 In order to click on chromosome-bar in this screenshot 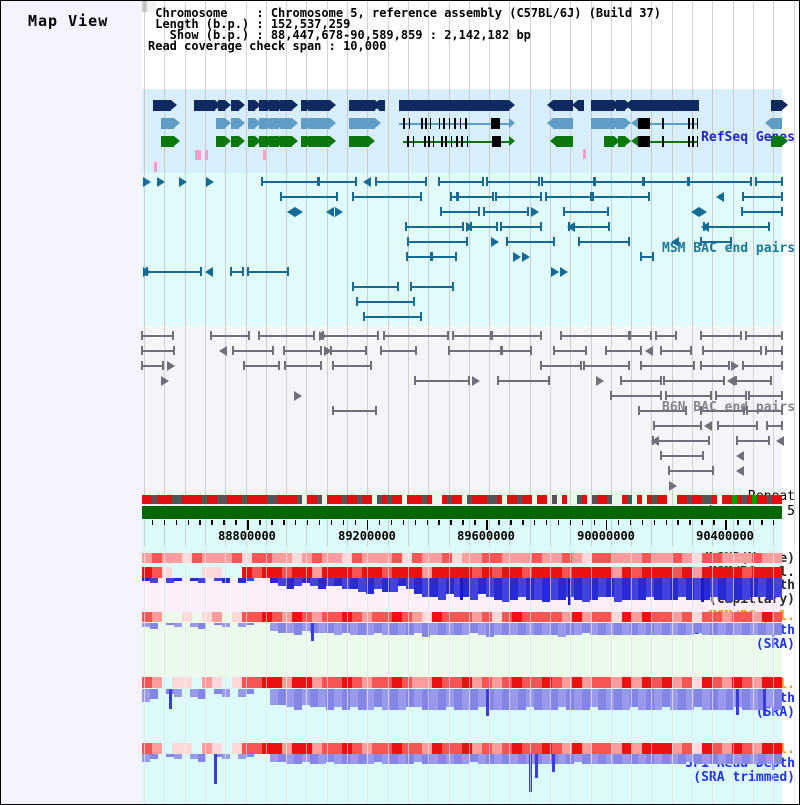, I will do `click(462, 512)`.